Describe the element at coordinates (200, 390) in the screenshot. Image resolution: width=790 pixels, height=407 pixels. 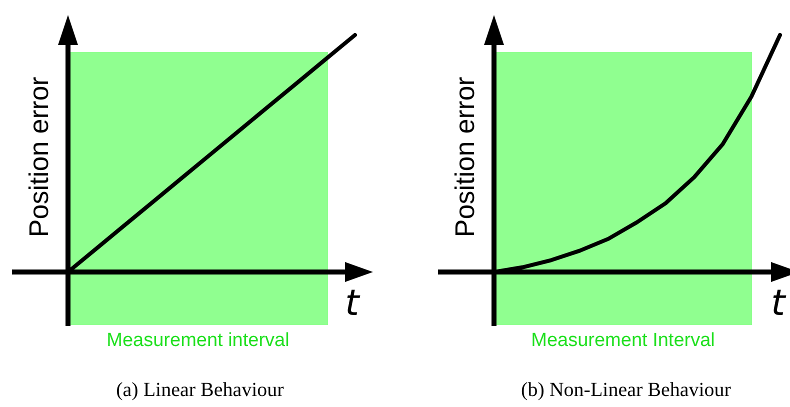
I see `text: (a) Linear Behaviour` at that location.